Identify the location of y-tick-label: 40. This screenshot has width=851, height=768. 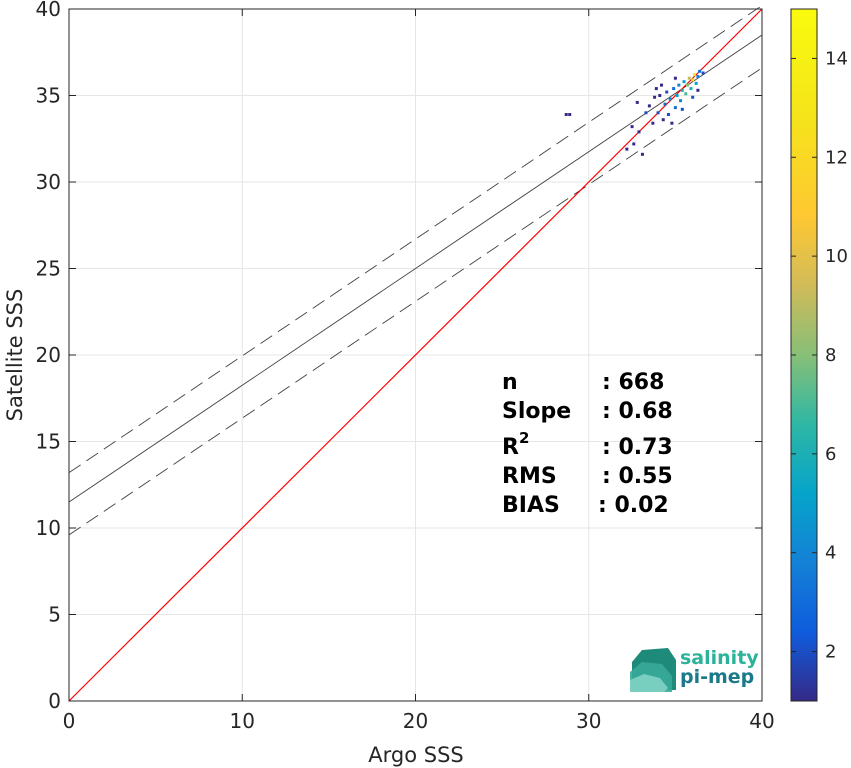
(48, 10).